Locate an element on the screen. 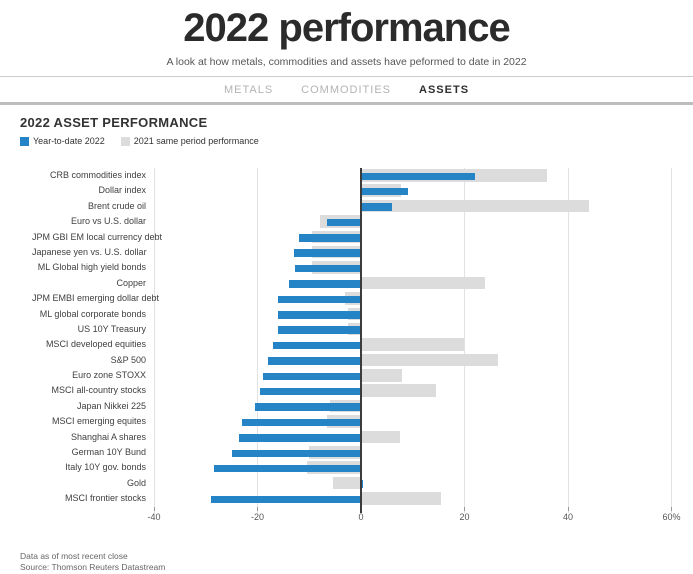 The height and width of the screenshot is (574, 693). chart-row: Euro vs U.S. dollar is located at coordinates (359, 221).